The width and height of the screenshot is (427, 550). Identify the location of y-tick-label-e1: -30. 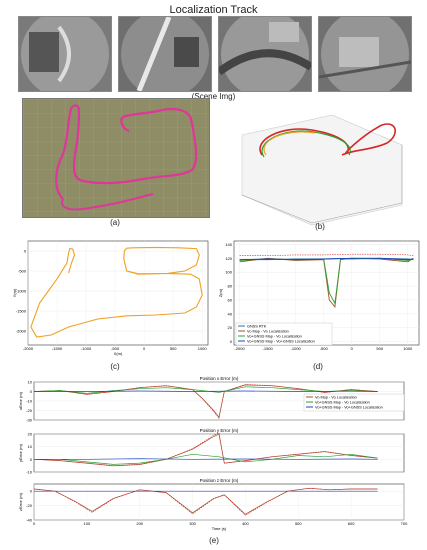
(29, 420).